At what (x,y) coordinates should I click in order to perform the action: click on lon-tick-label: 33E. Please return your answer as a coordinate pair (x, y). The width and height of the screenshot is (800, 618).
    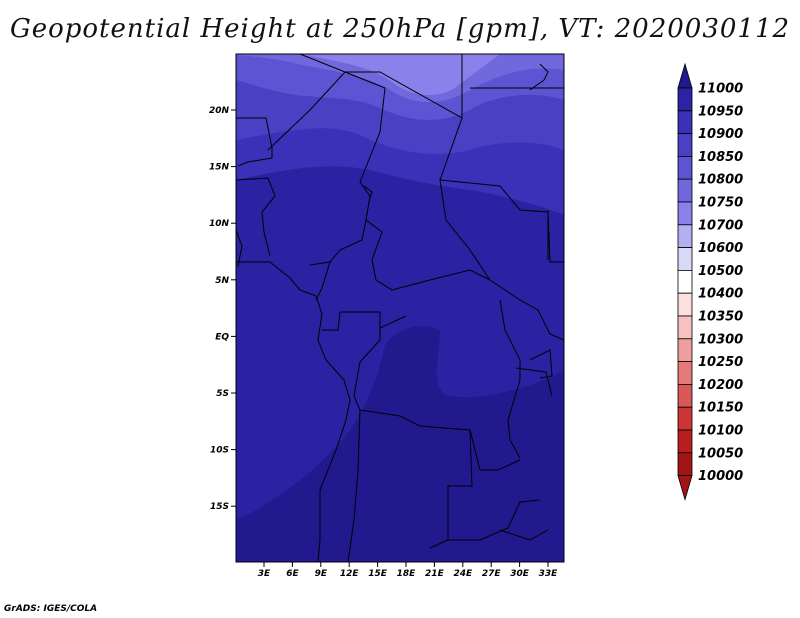
    Looking at the image, I should click on (549, 574).